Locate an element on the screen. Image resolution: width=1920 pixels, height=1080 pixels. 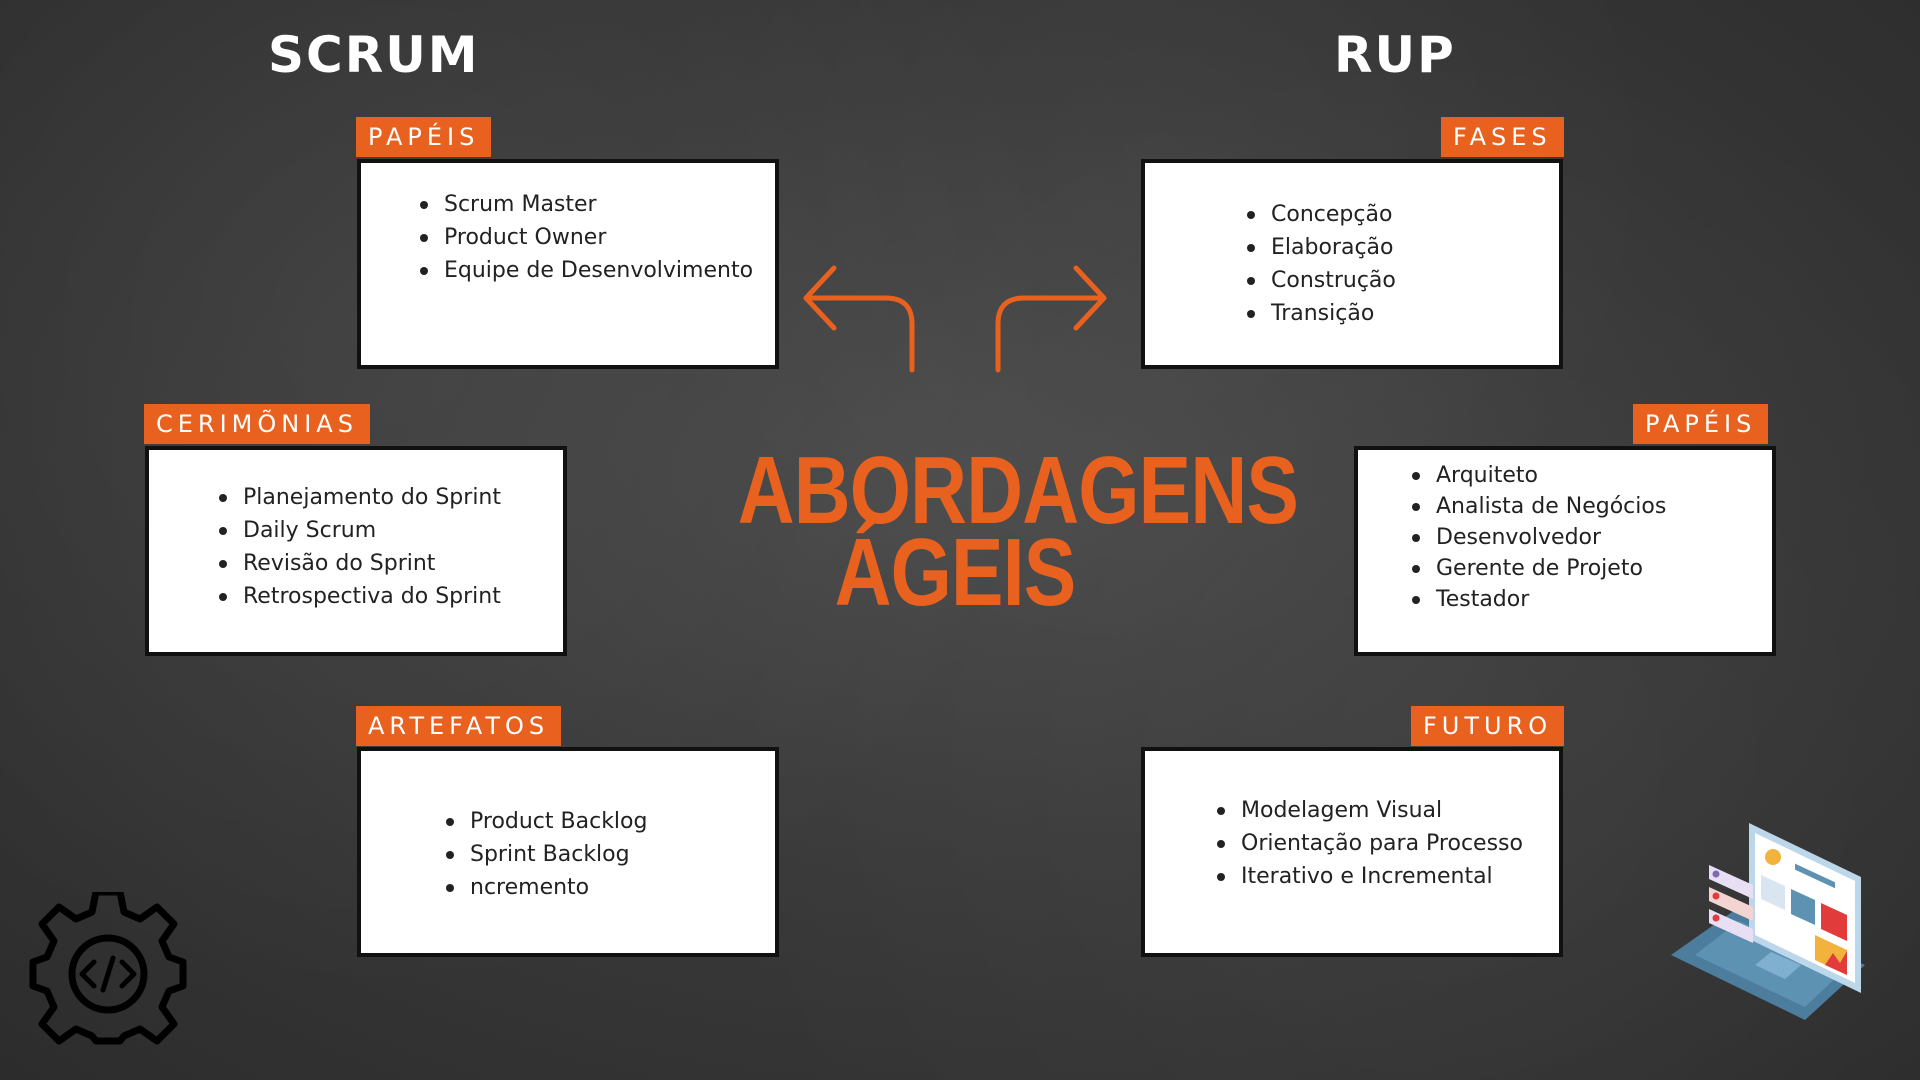
list-item: Product Owner is located at coordinates (585, 237).